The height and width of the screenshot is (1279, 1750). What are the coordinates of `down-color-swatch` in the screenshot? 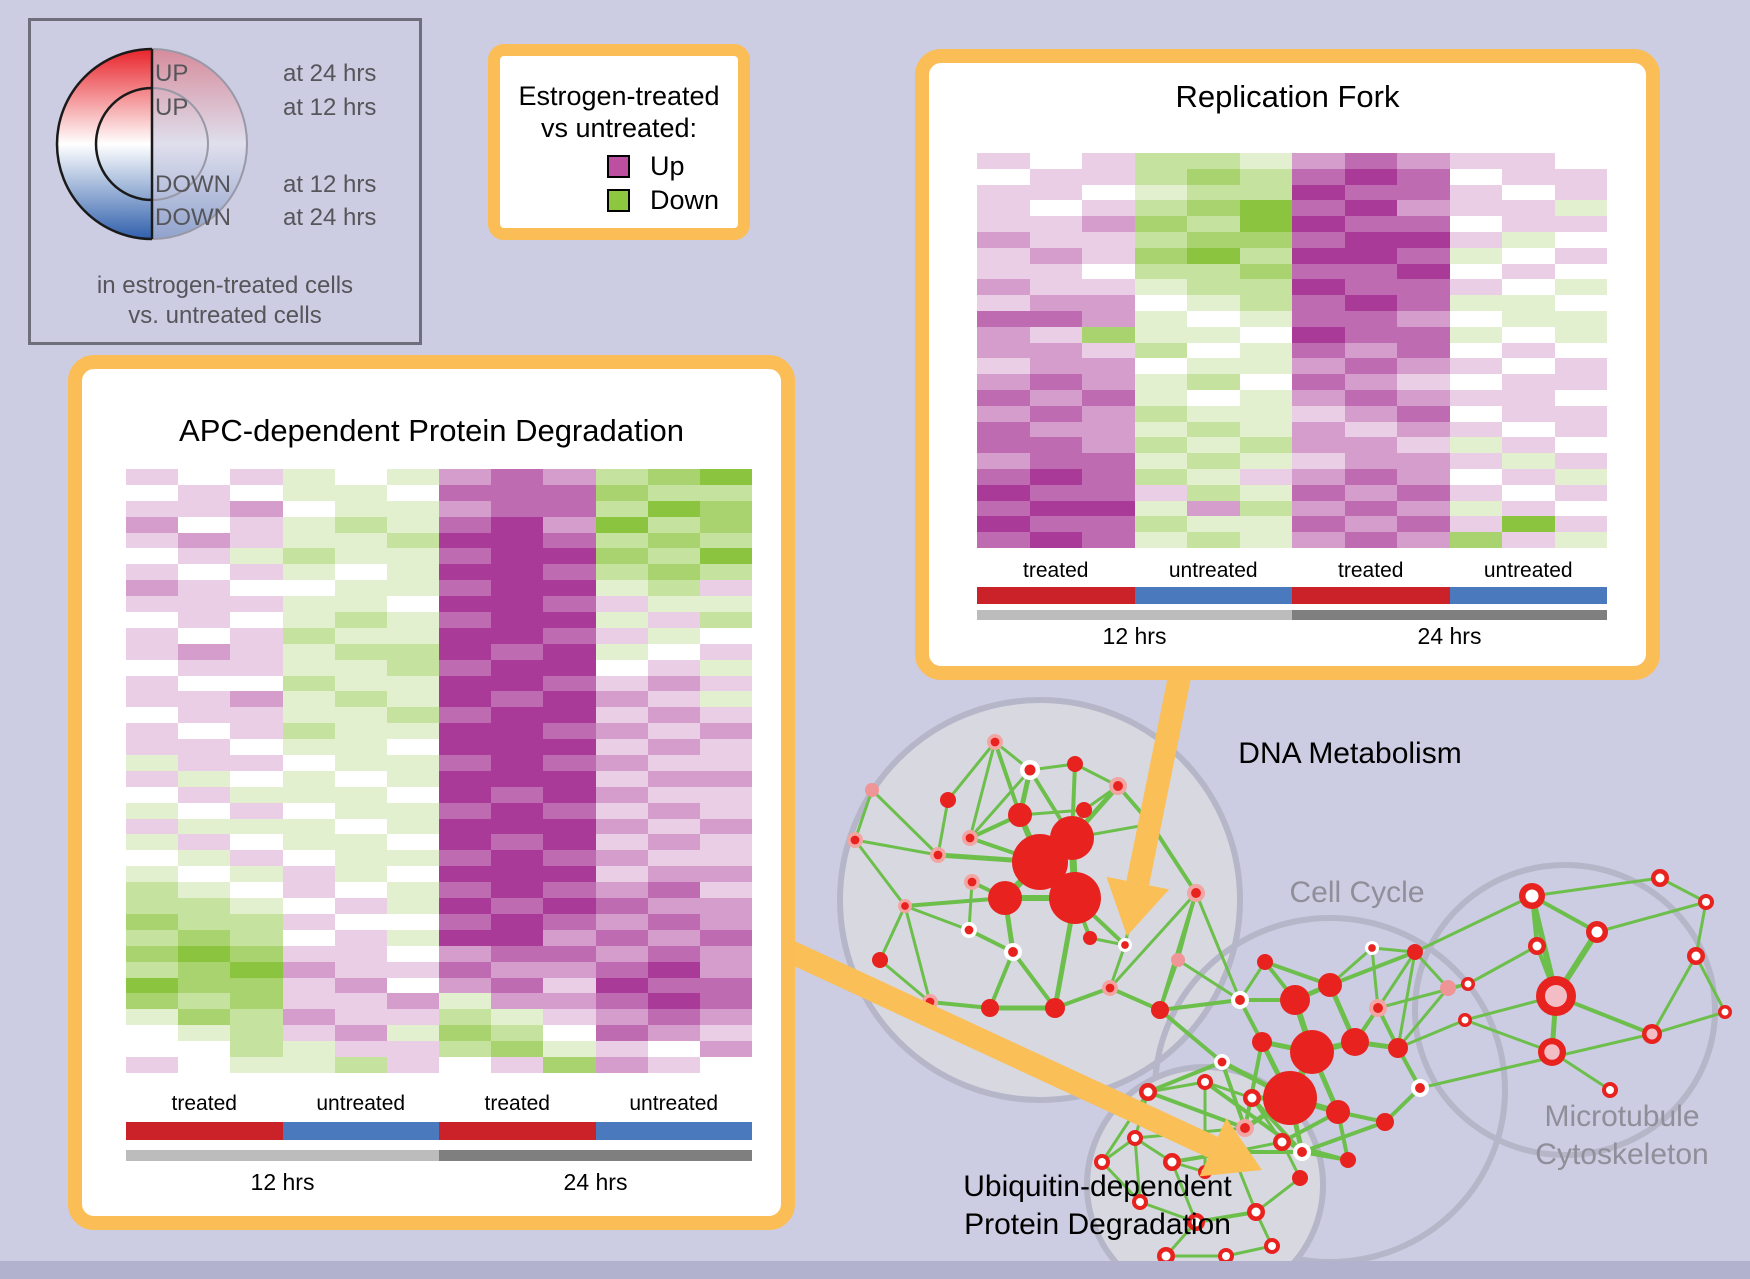 It's located at (618, 200).